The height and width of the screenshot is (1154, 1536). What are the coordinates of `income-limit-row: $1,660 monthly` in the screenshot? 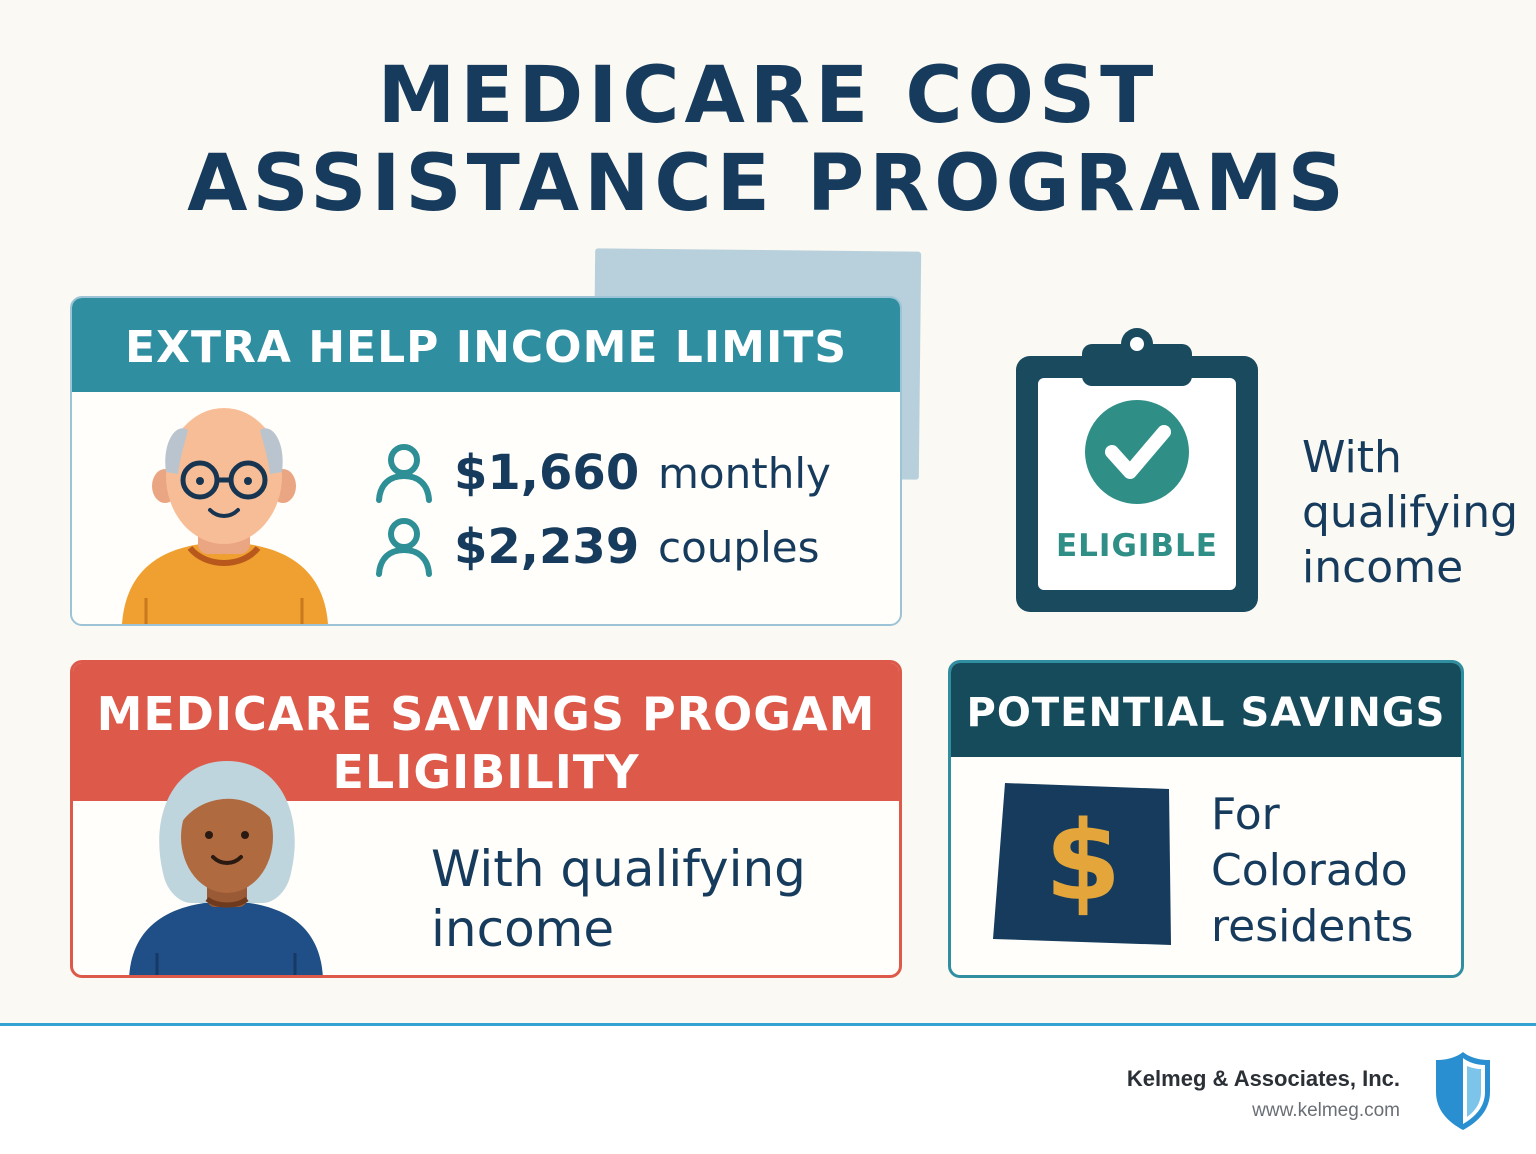 It's located at (602, 473).